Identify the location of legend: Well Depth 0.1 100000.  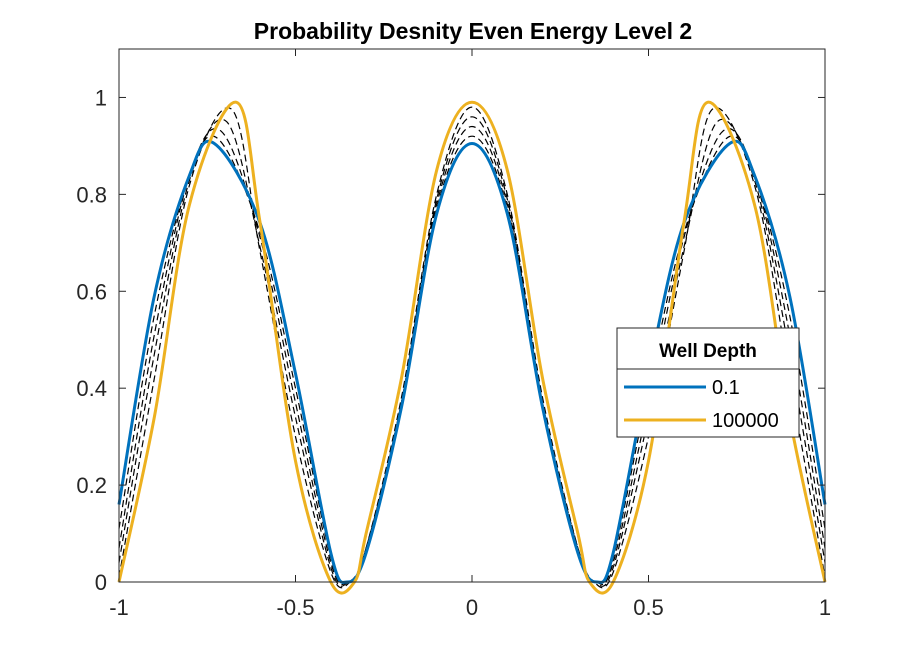
(708, 382).